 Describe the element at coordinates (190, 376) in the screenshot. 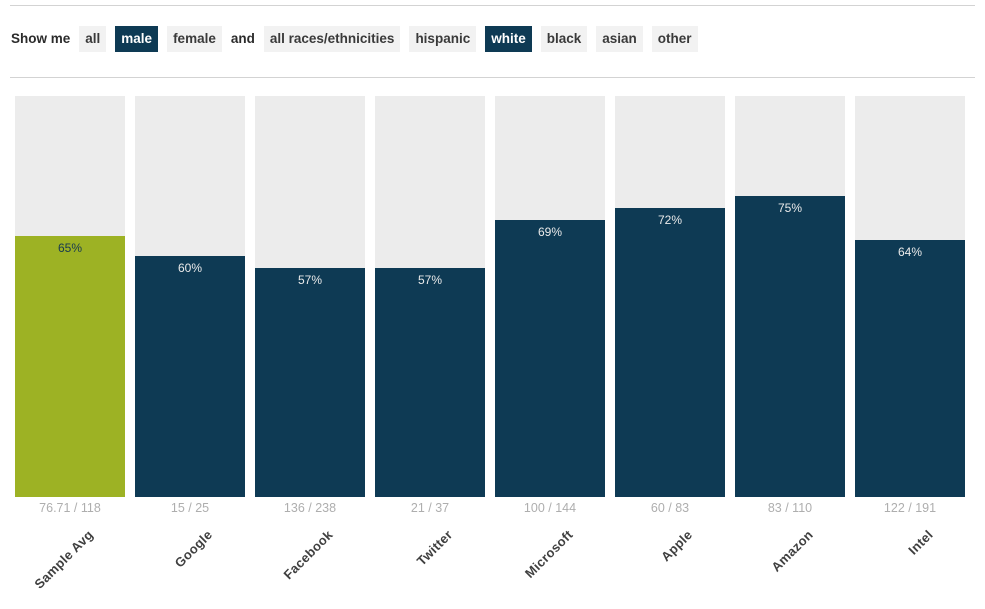

I see `bar-google: 60%` at that location.